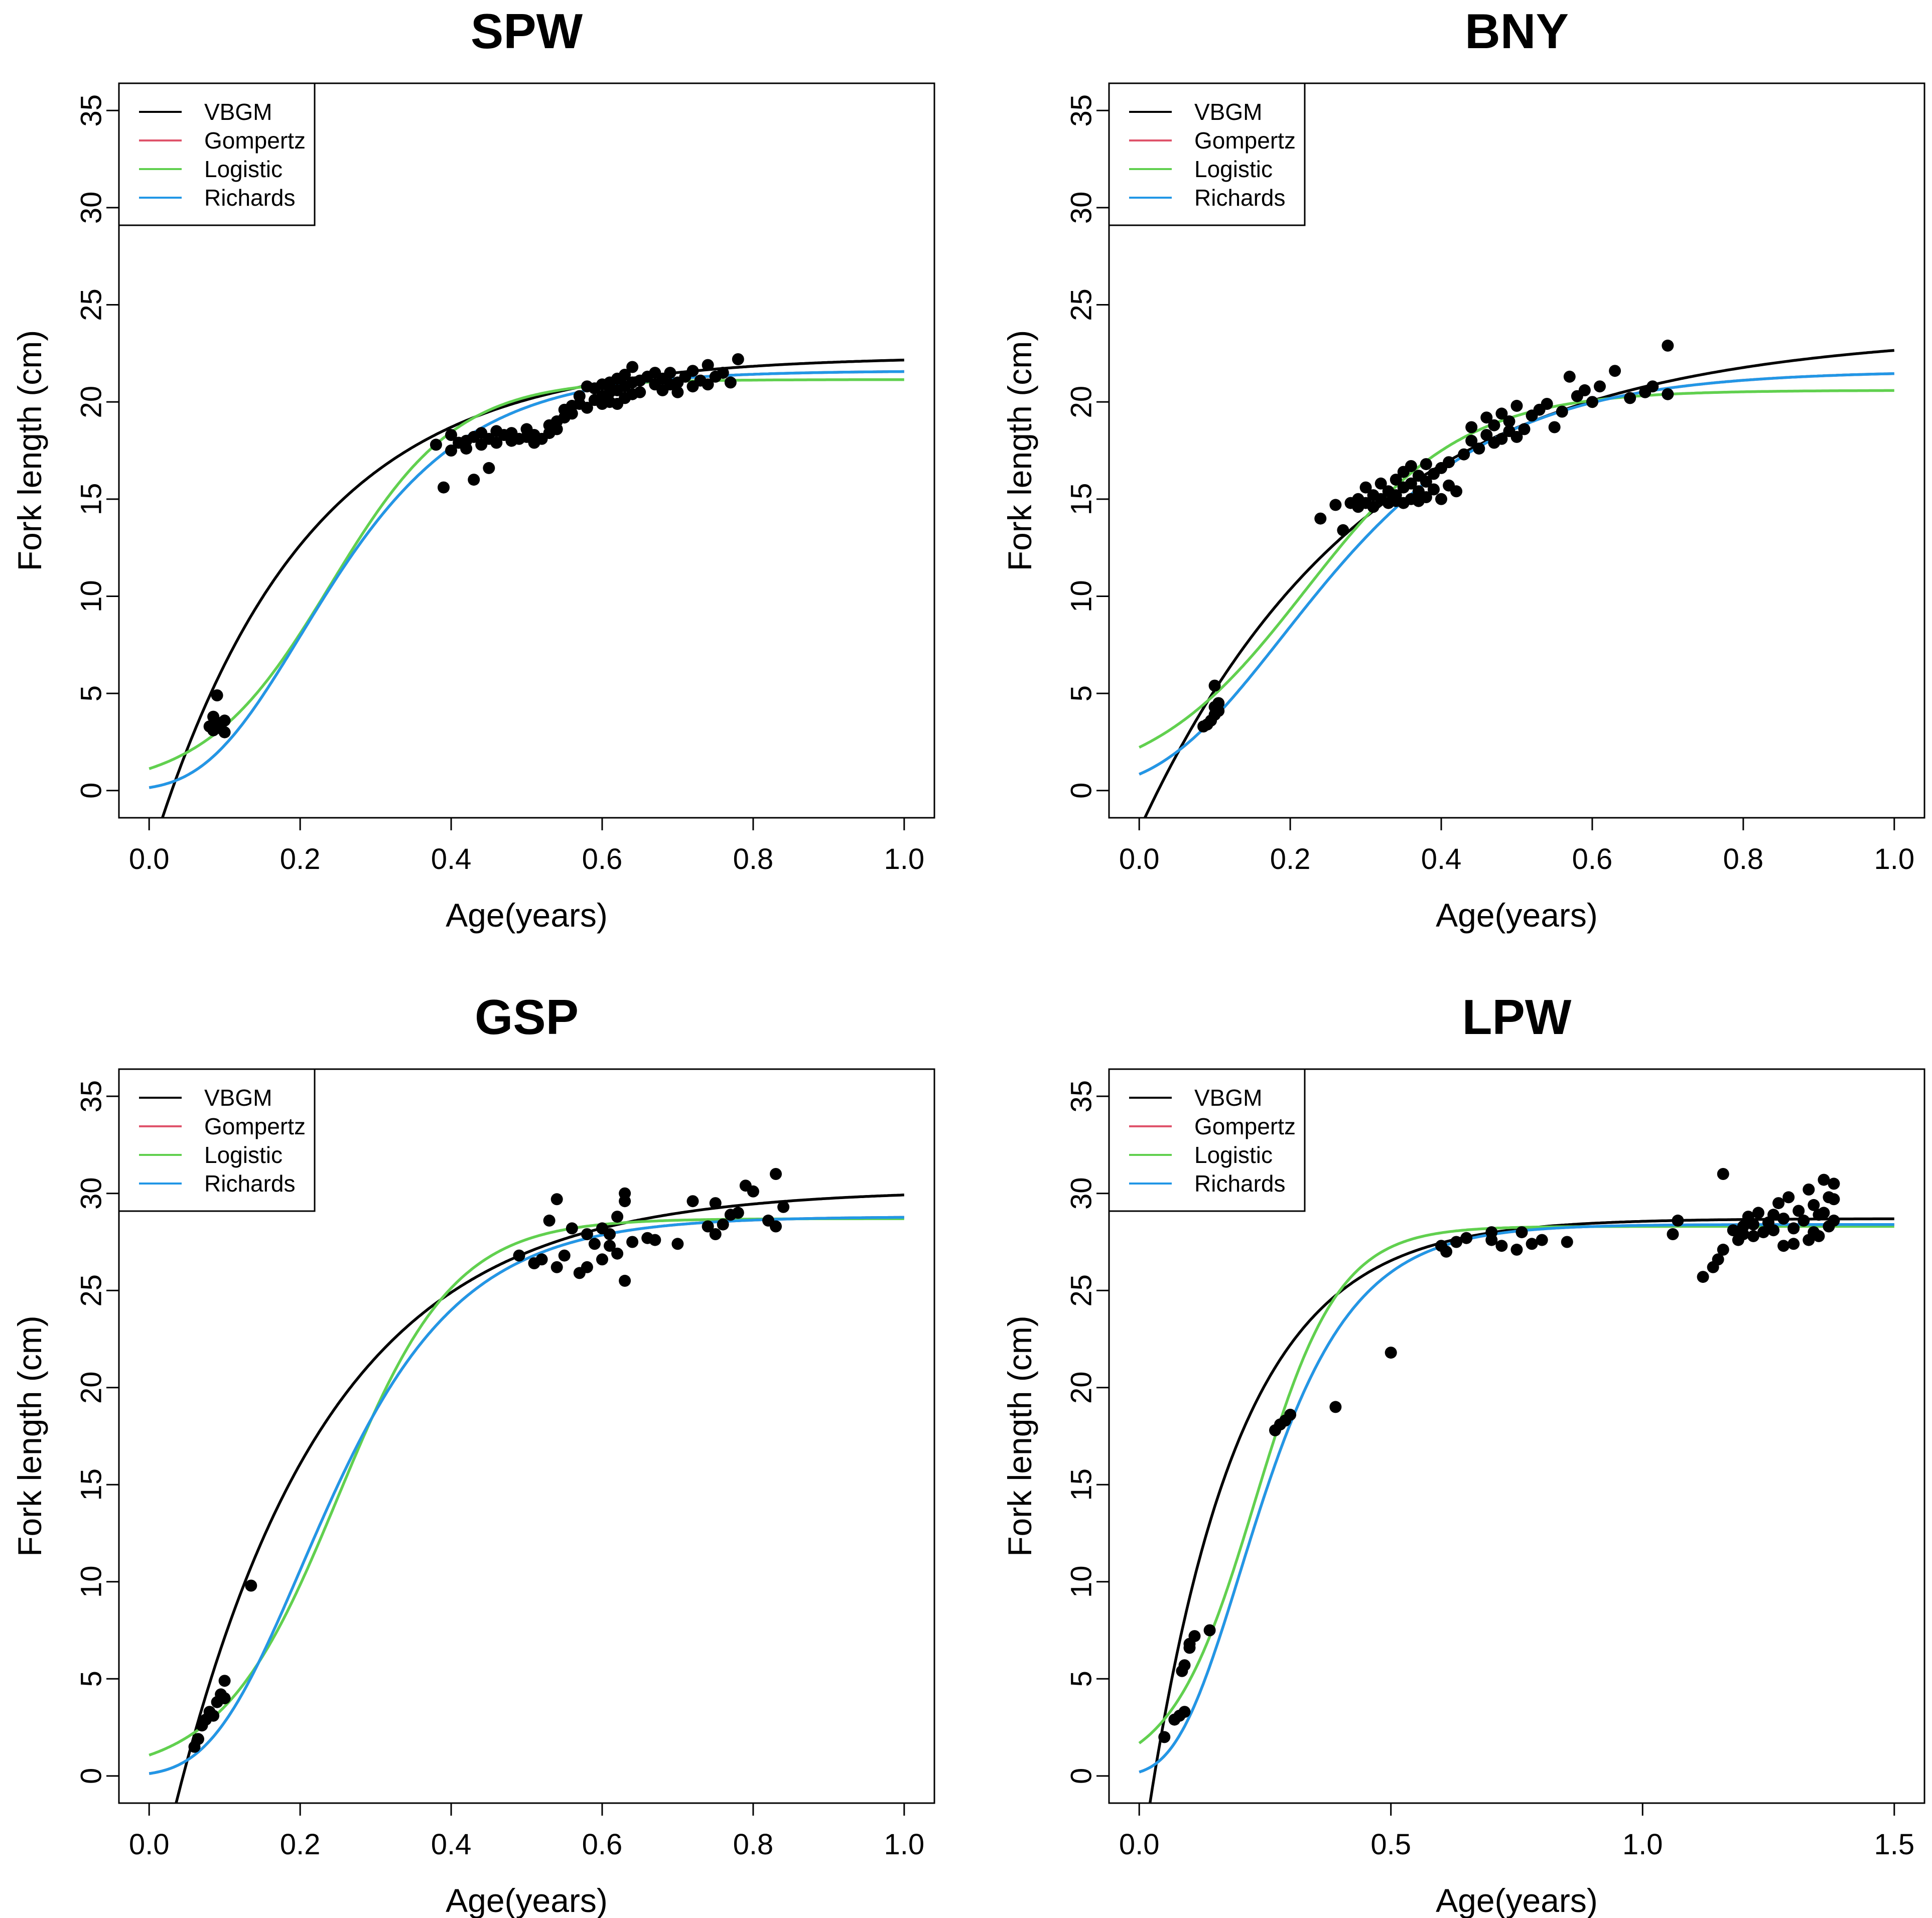 The image size is (1932, 1918). What do you see at coordinates (29, 451) in the screenshot?
I see `y-axis-label: Fork length (cm)` at bounding box center [29, 451].